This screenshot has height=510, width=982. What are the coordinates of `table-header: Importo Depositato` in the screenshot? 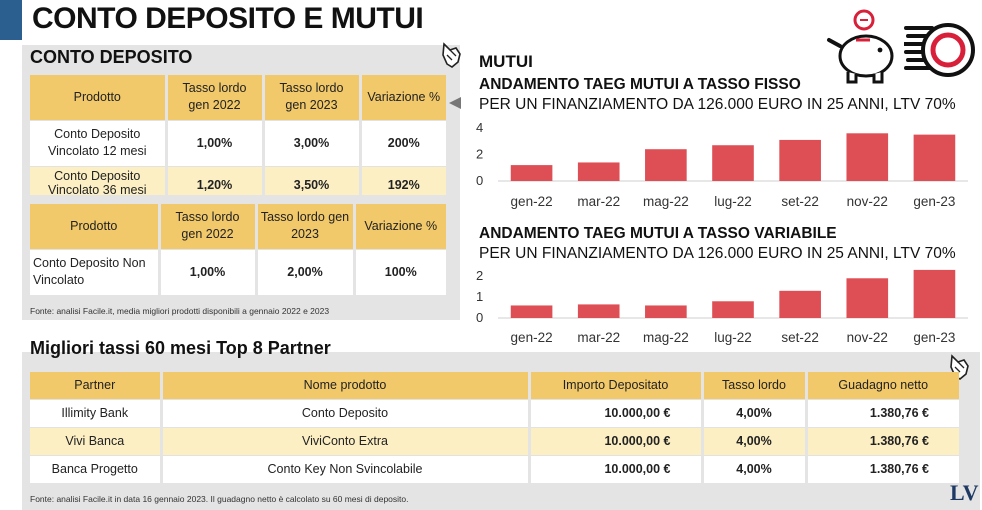 It's located at (614, 385).